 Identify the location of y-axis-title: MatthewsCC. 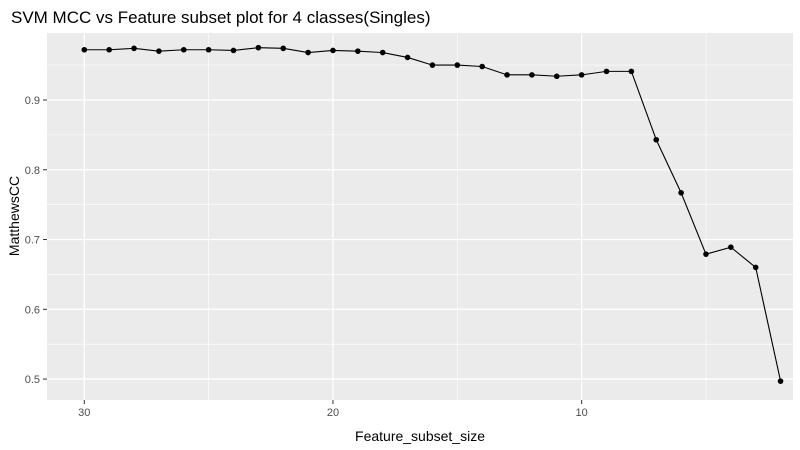
(14, 216).